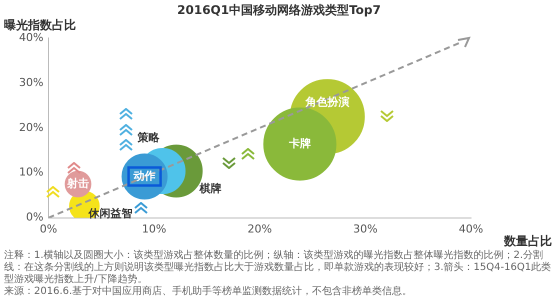  Describe the element at coordinates (210, 188) in the screenshot. I see `series-label: 棋牌` at that location.